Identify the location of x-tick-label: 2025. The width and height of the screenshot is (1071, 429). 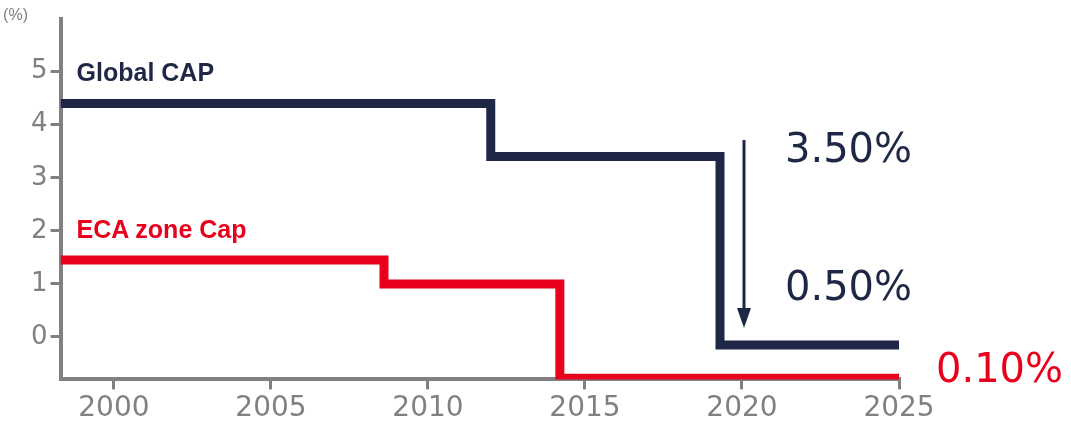
(899, 407).